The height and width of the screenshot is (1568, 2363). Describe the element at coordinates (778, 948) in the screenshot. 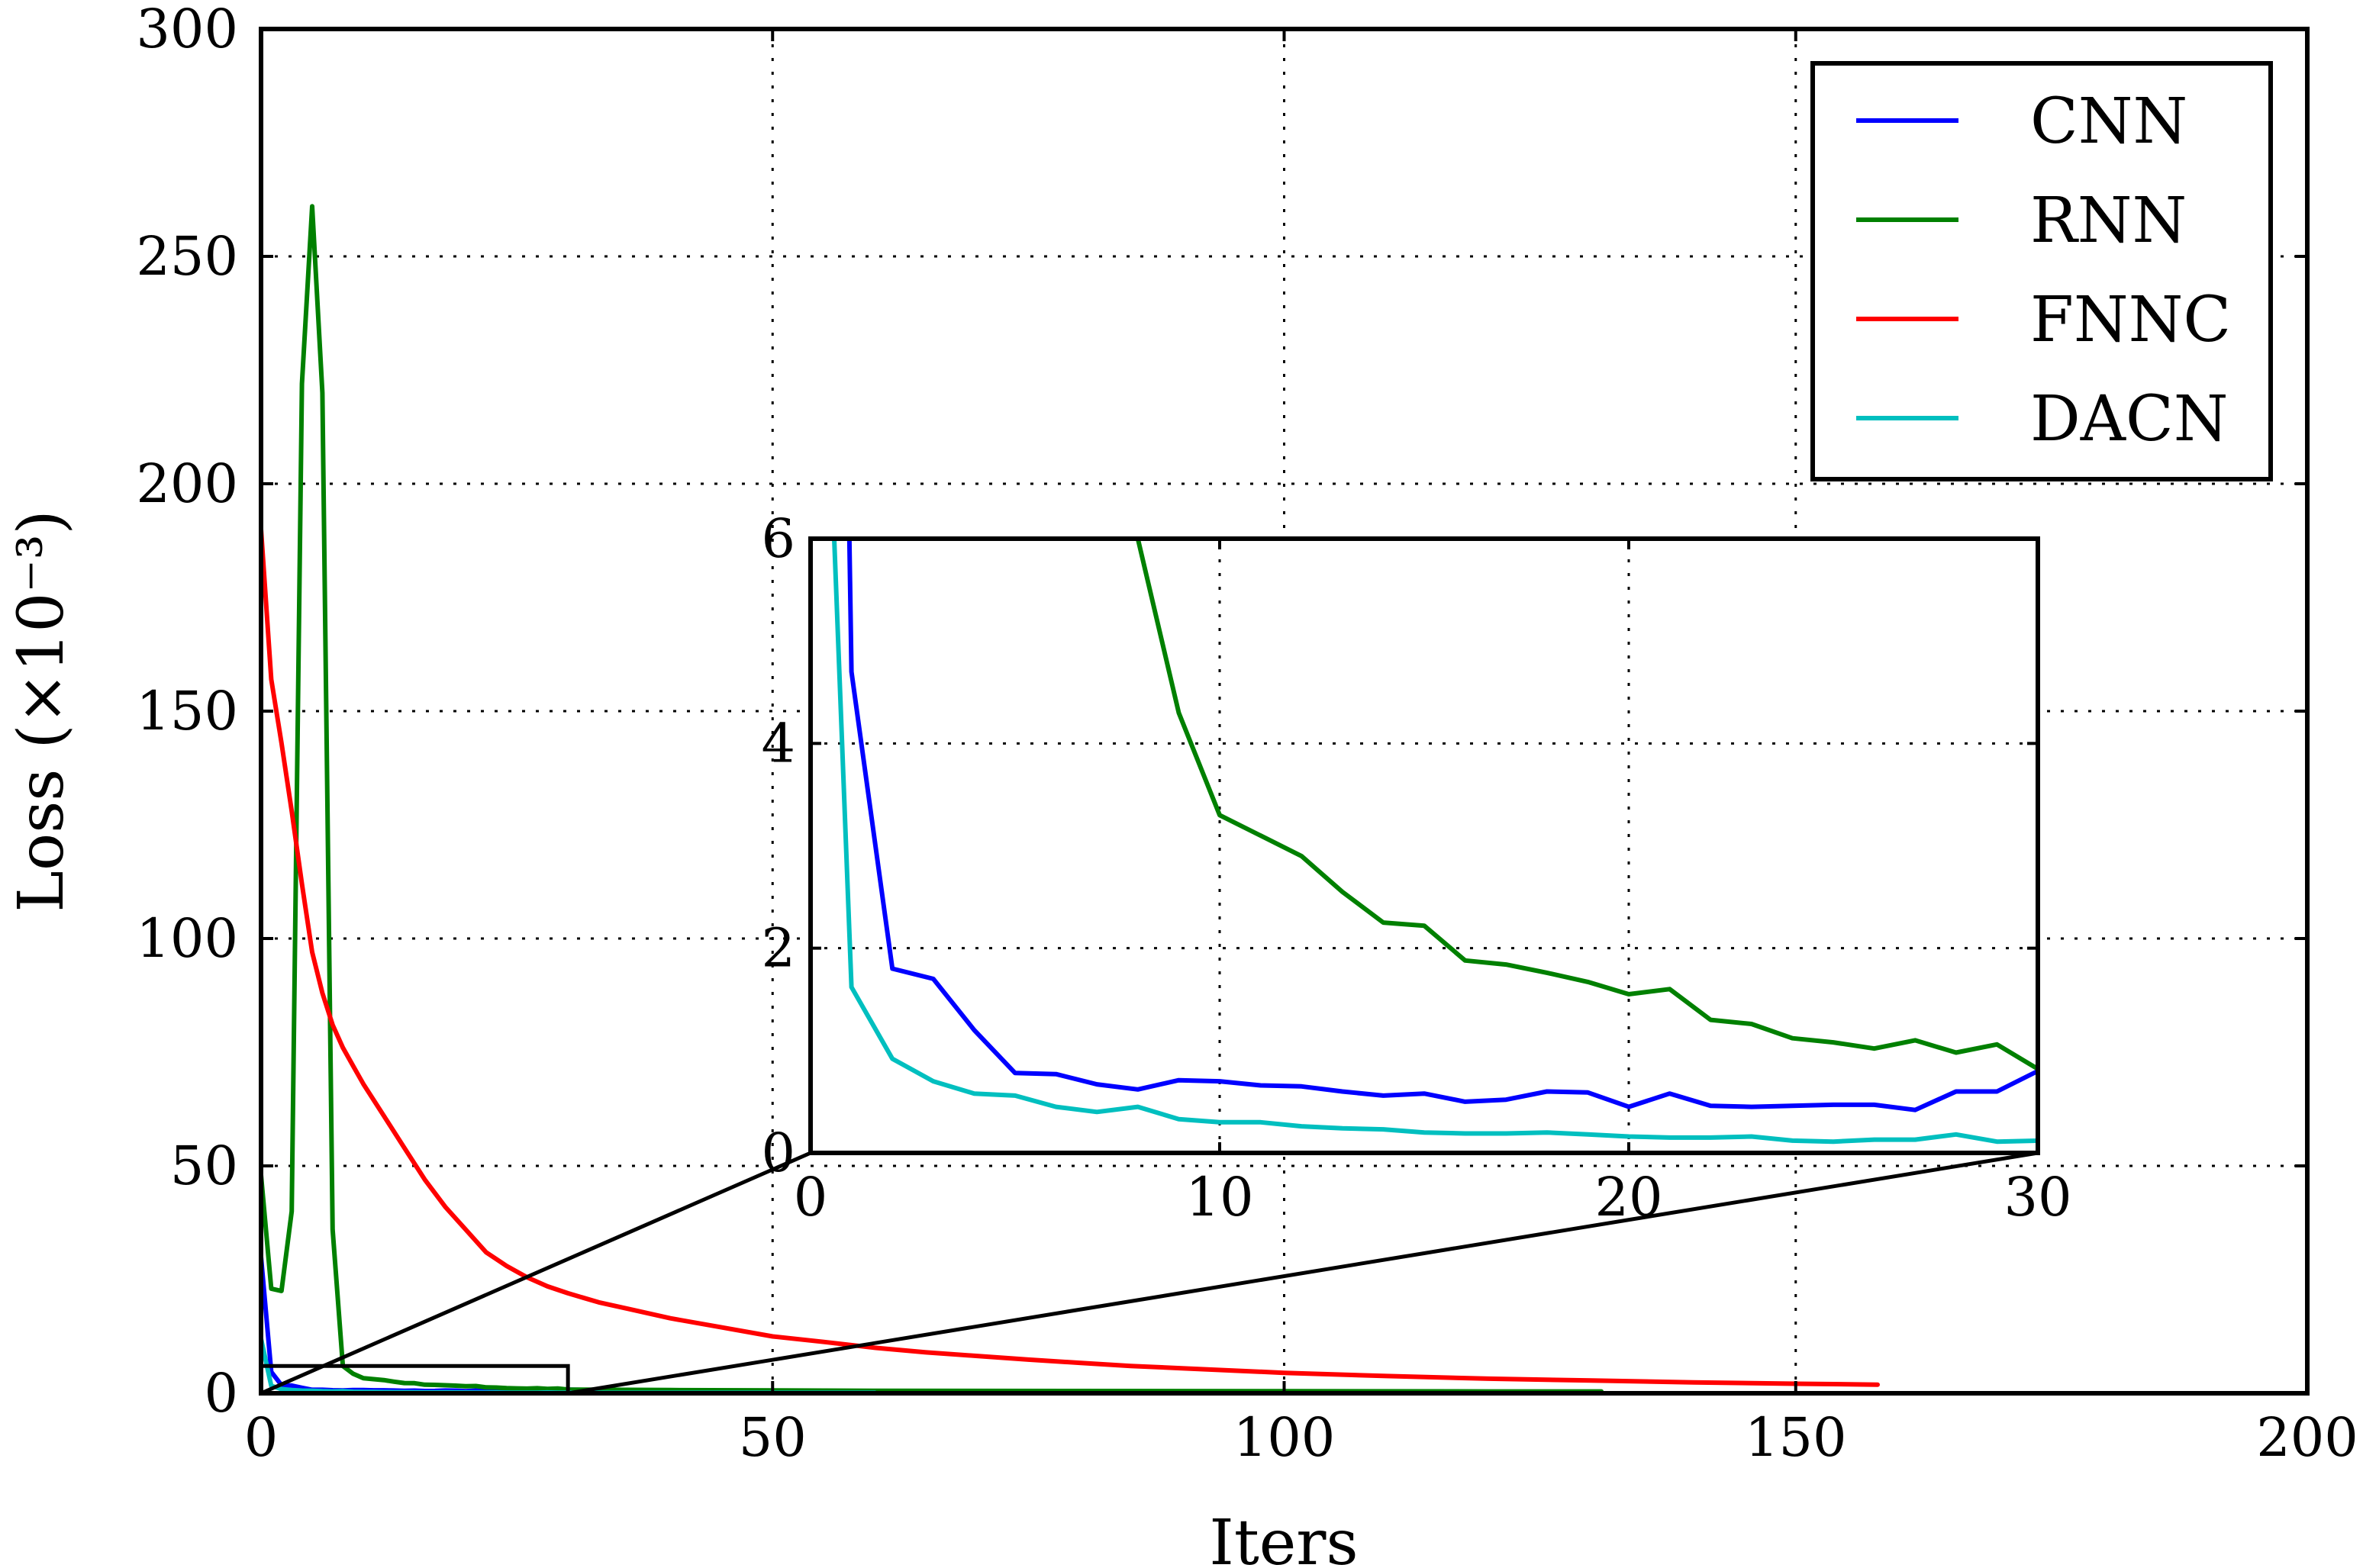

I see `inset-y-tick-label: 2` at that location.